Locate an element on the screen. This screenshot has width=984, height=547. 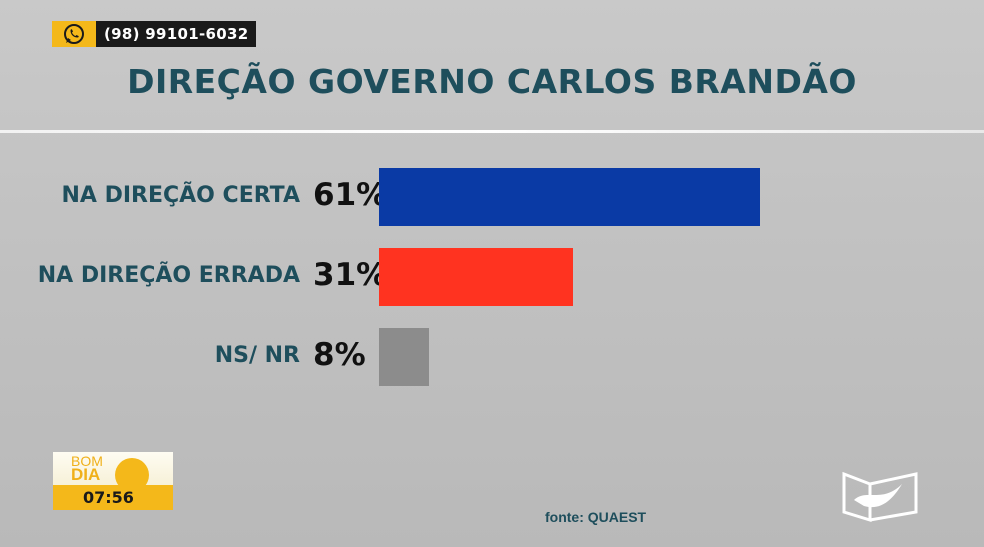
bar-label-1: NA DIREÇÃO ERRADA is located at coordinates (168, 275).